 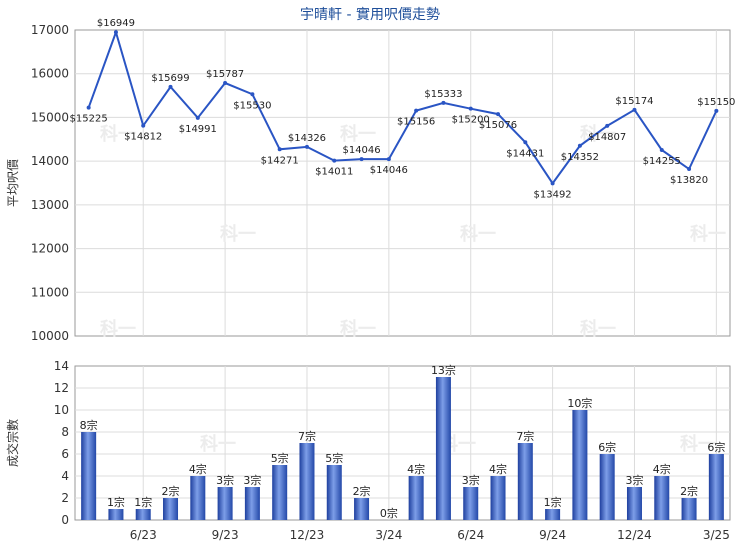 What do you see at coordinates (662, 161) in the screenshot?
I see `price-data-label: $14255` at bounding box center [662, 161].